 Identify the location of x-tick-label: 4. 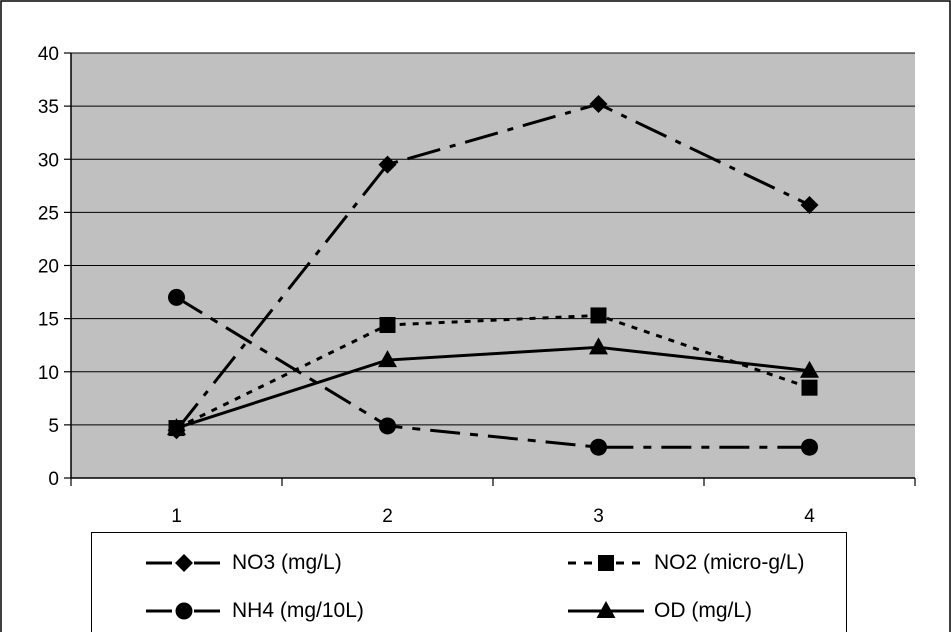
(809, 516).